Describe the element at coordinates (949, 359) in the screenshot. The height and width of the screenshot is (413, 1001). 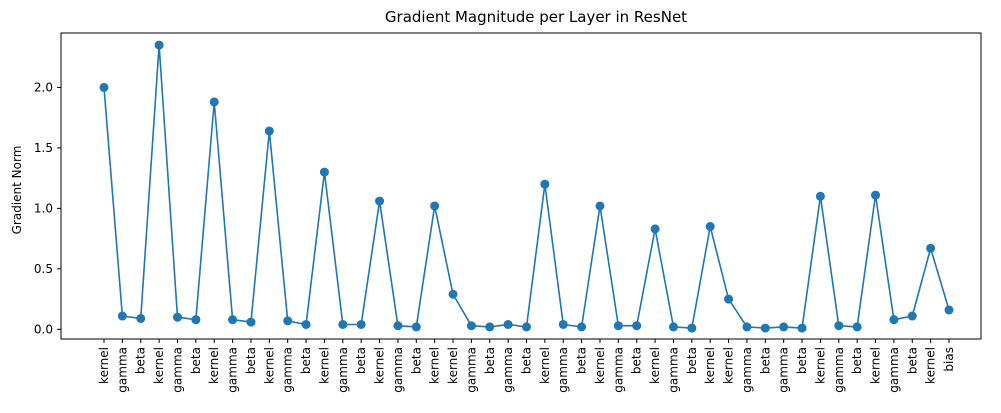
I see `x-tick-label: bias` at that location.